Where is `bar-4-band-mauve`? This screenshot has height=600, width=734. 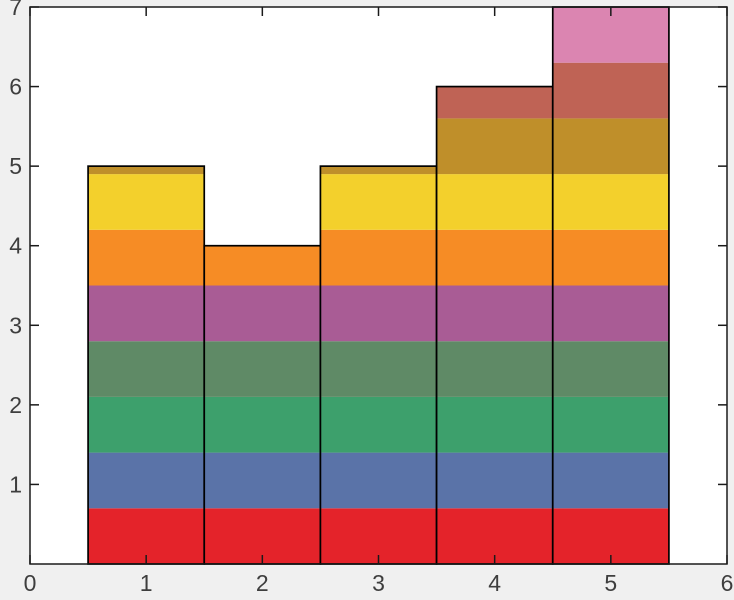 bar-4-band-mauve is located at coordinates (494, 313).